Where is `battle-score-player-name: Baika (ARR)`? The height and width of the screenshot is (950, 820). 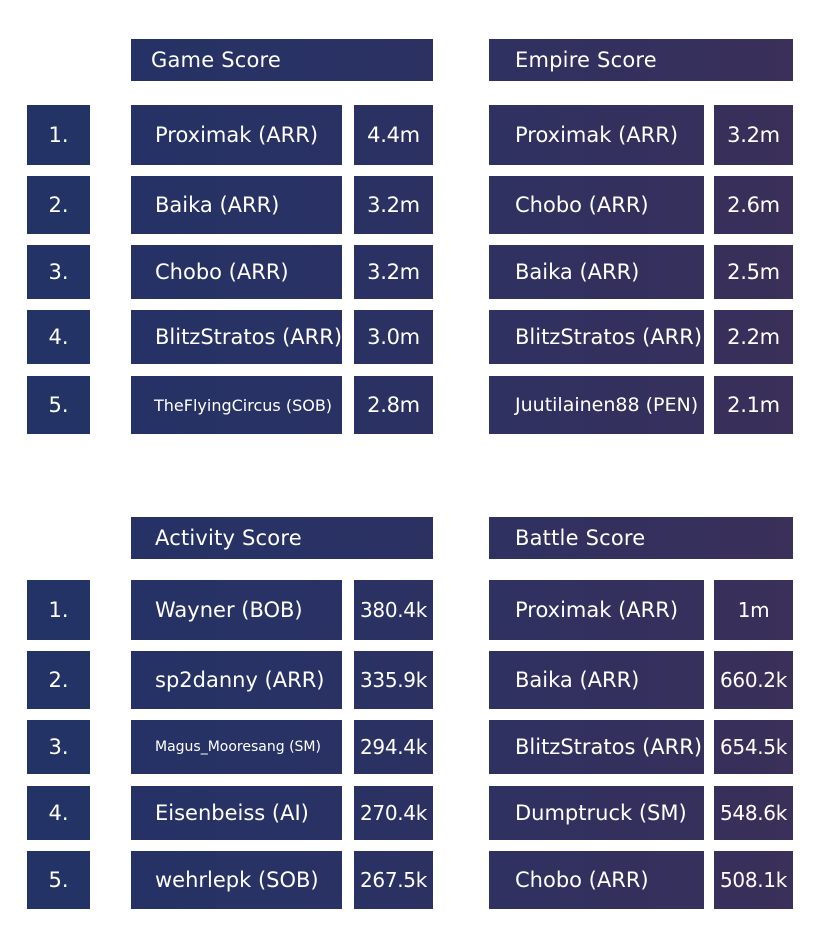 battle-score-player-name: Baika (ARR) is located at coordinates (596, 680).